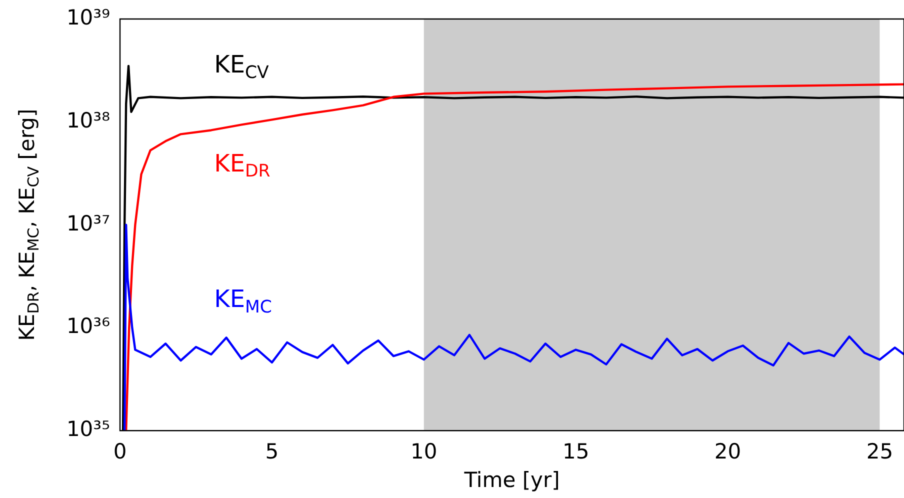  I want to click on y-tick-label: 10³⁵, so click(88, 429).